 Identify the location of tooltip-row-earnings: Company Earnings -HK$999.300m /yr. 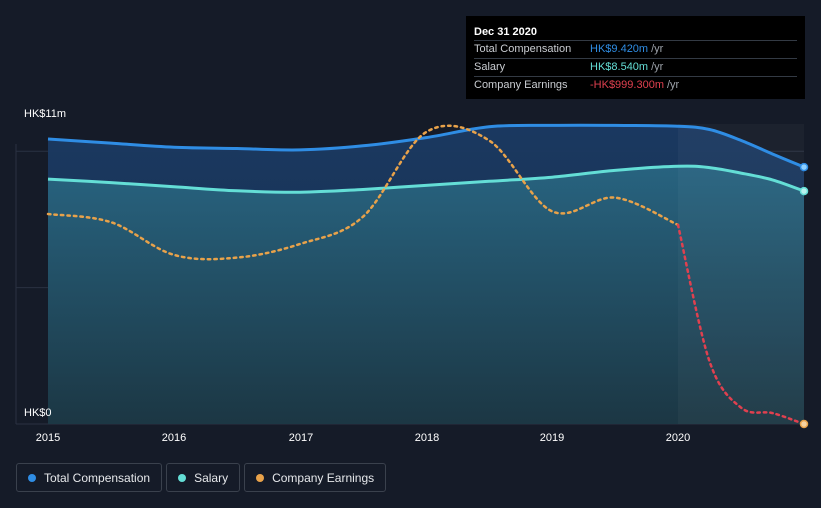
(635, 85).